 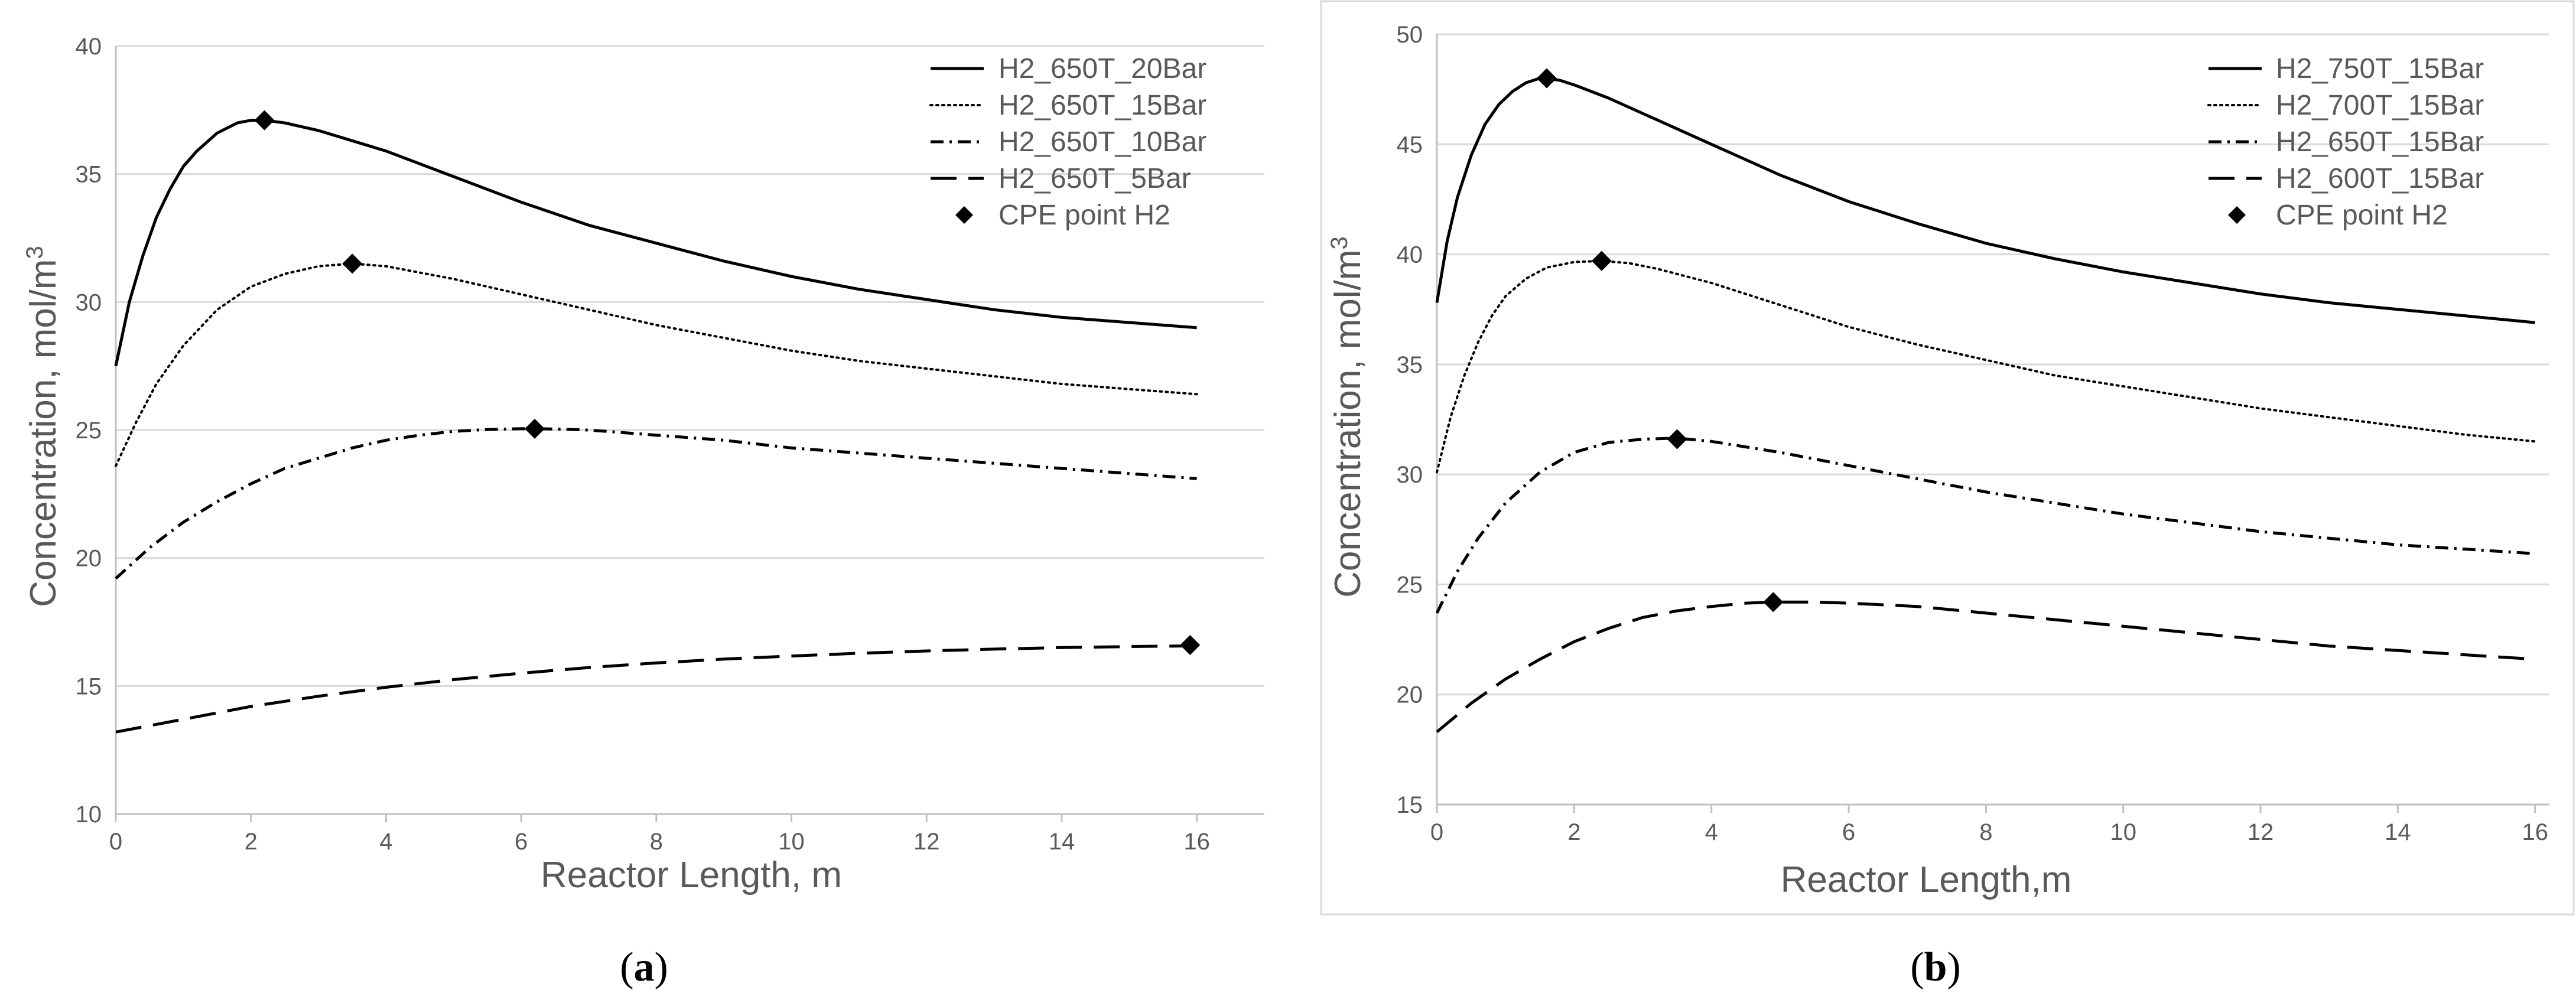 I want to click on y-tick-label: 10, so click(x=89, y=815).